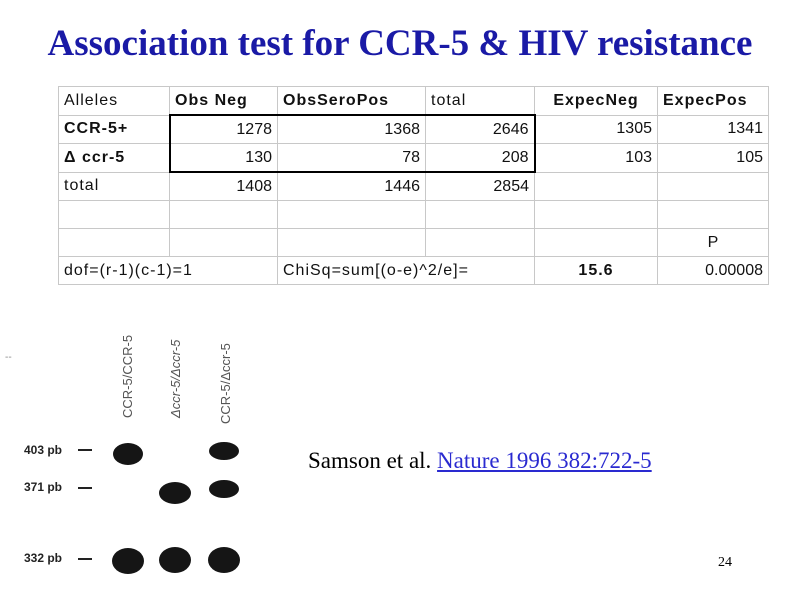  I want to click on header-total: total, so click(480, 101).